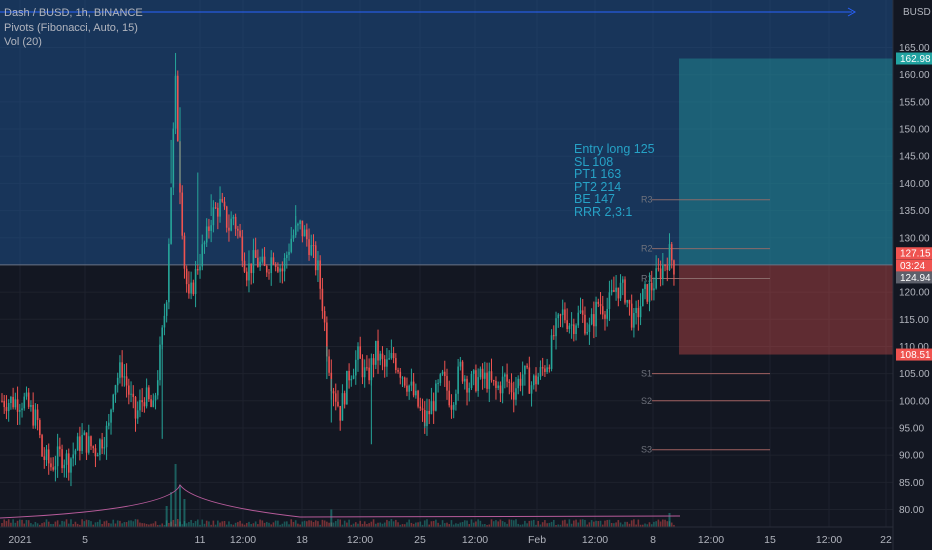 This screenshot has height=550, width=932. Describe the element at coordinates (537, 540) in the screenshot. I see `time-tick: Feb` at that location.